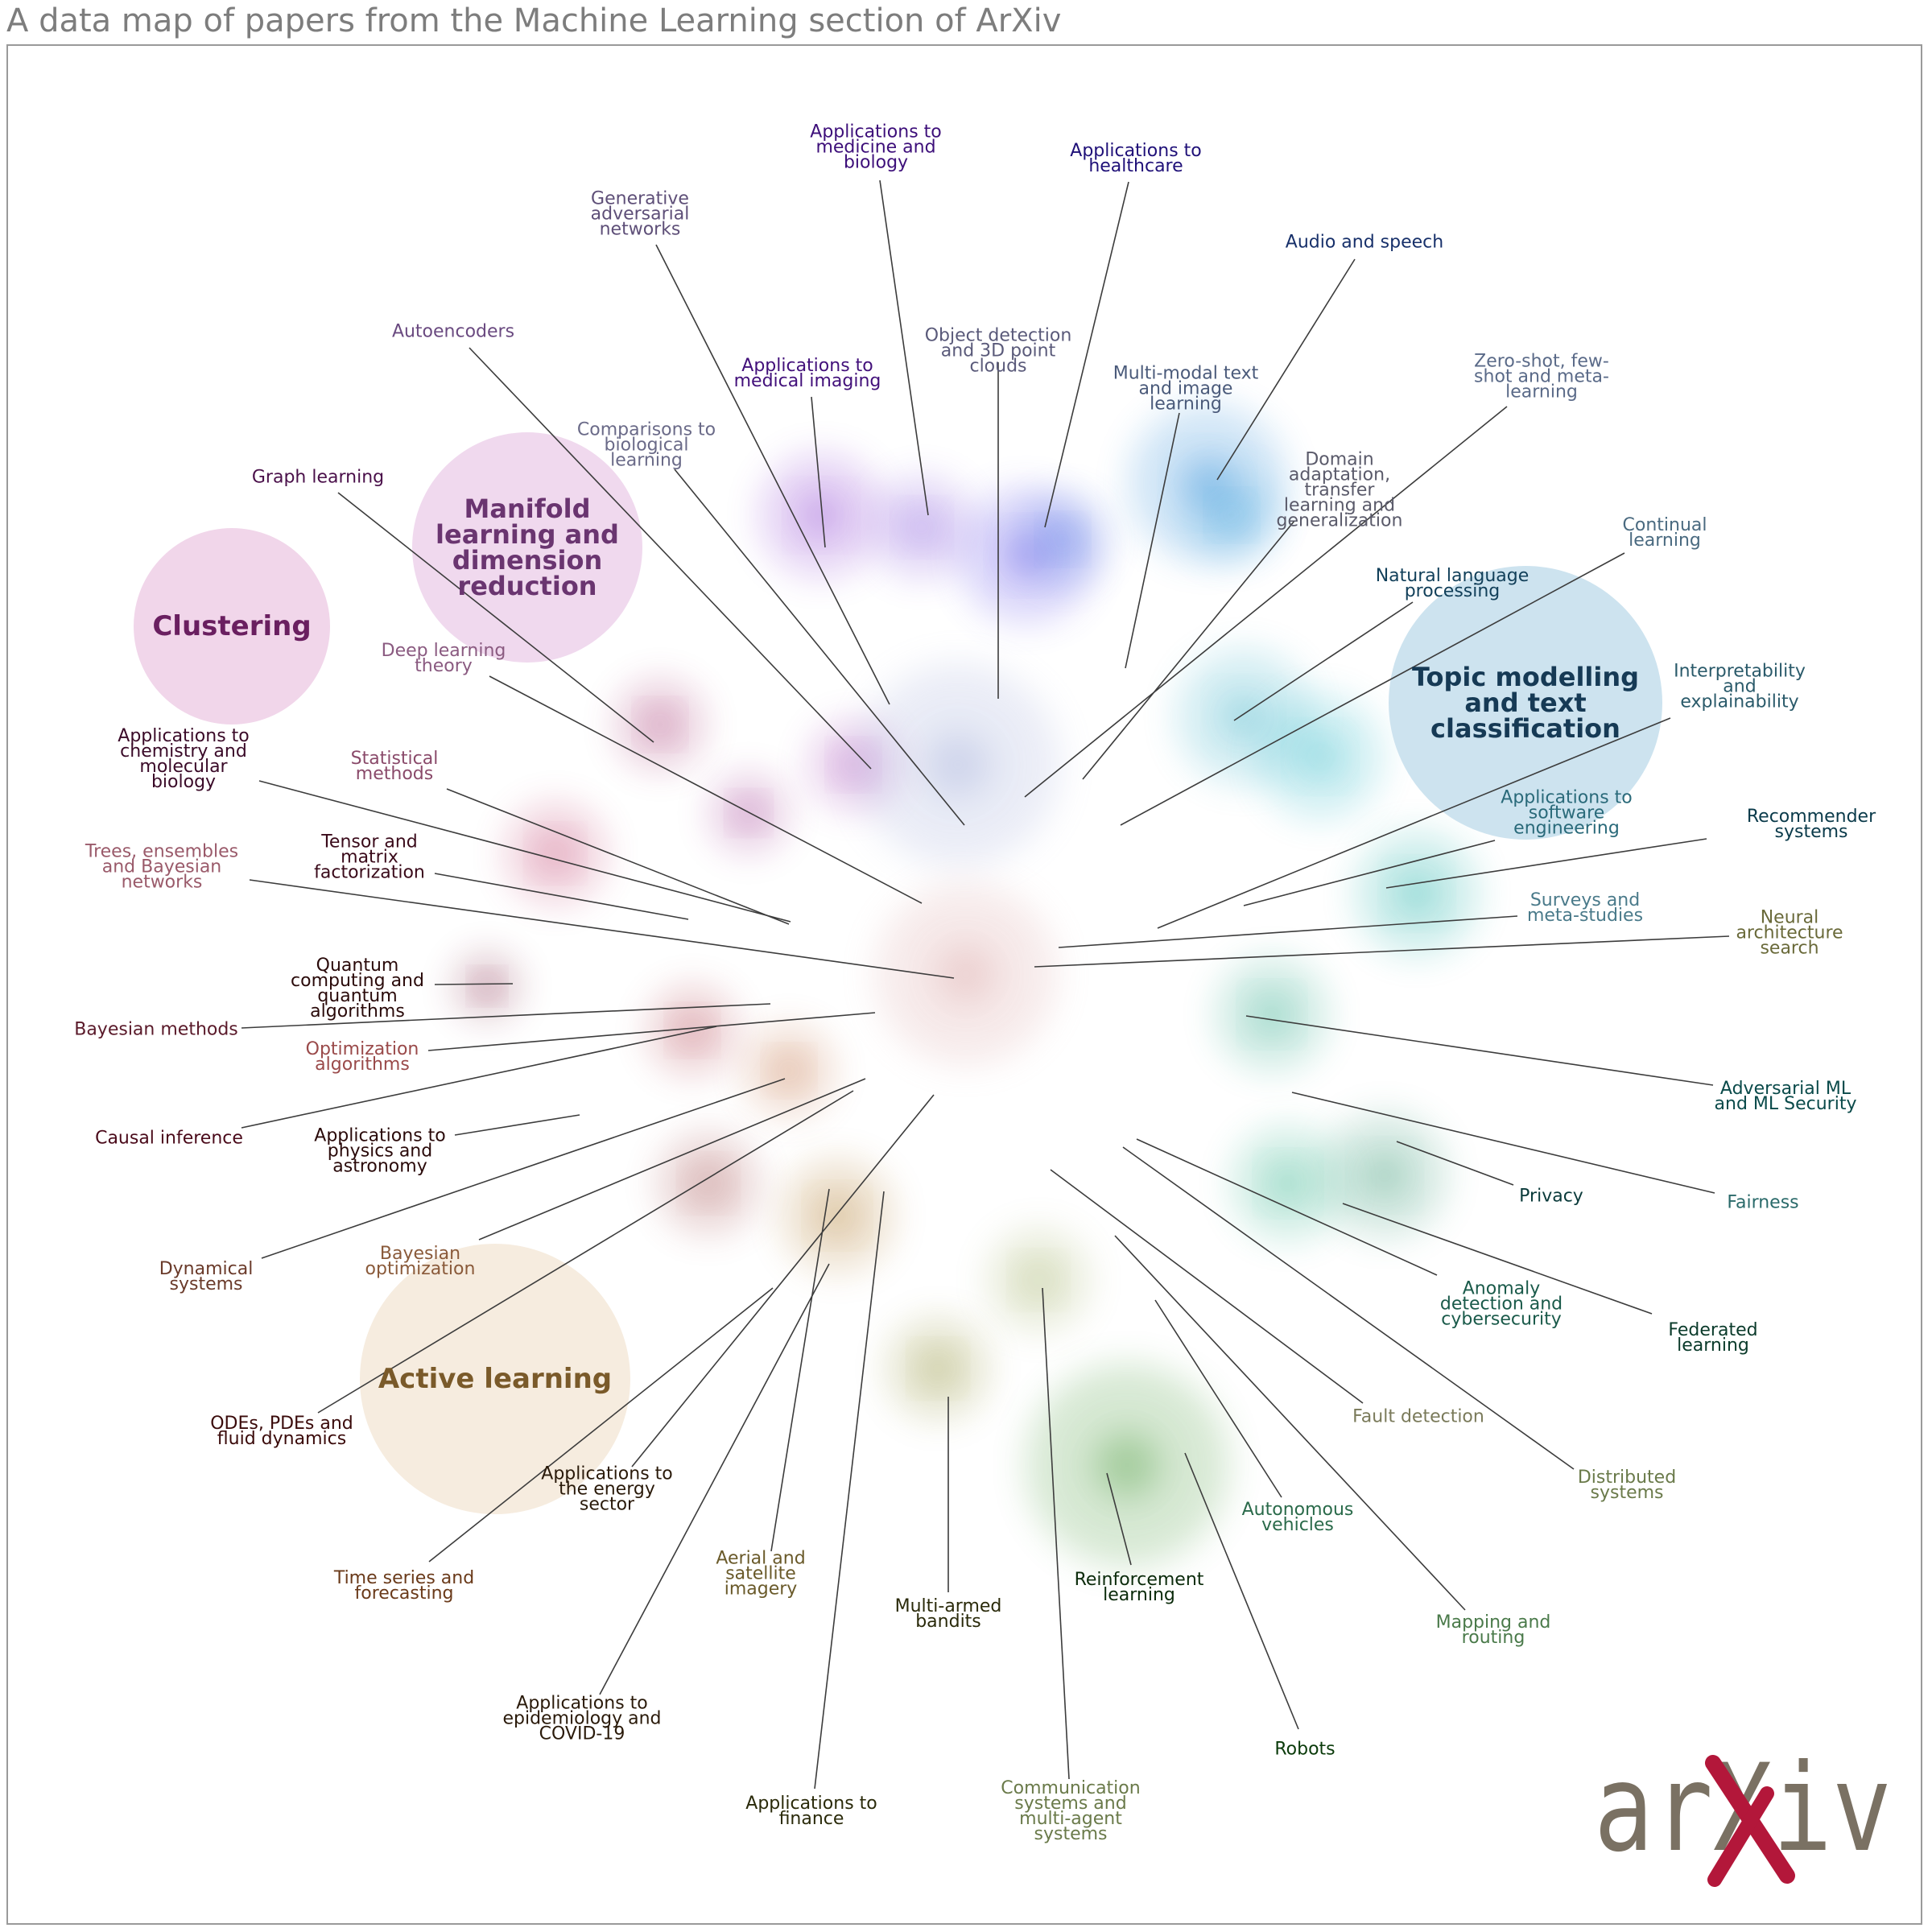 The height and width of the screenshot is (1932, 1932). I want to click on cluster-label: Dynamical systems, so click(206, 1276).